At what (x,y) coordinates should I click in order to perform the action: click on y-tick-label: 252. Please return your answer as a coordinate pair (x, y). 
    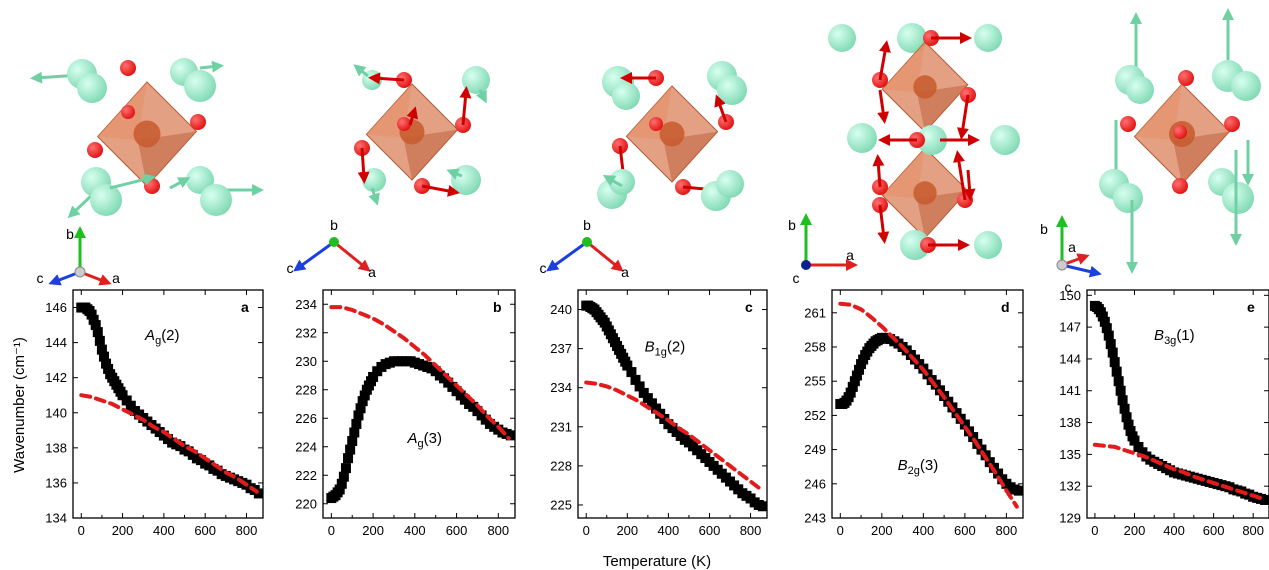
    Looking at the image, I should click on (815, 415).